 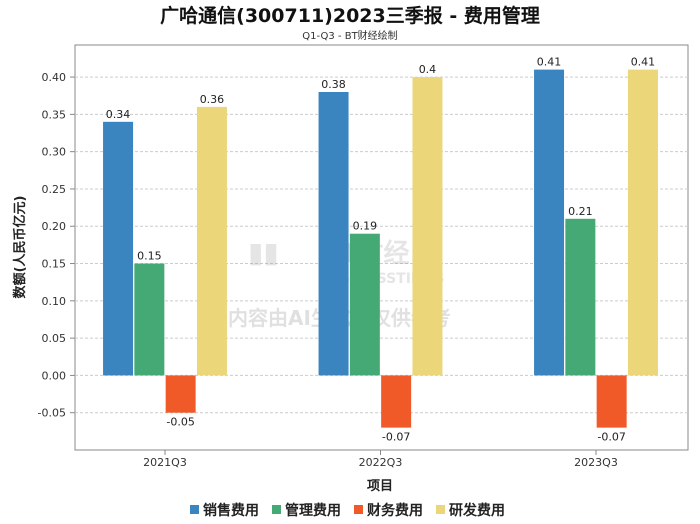 I want to click on bar-财务费用-2022Q3, so click(x=396, y=401).